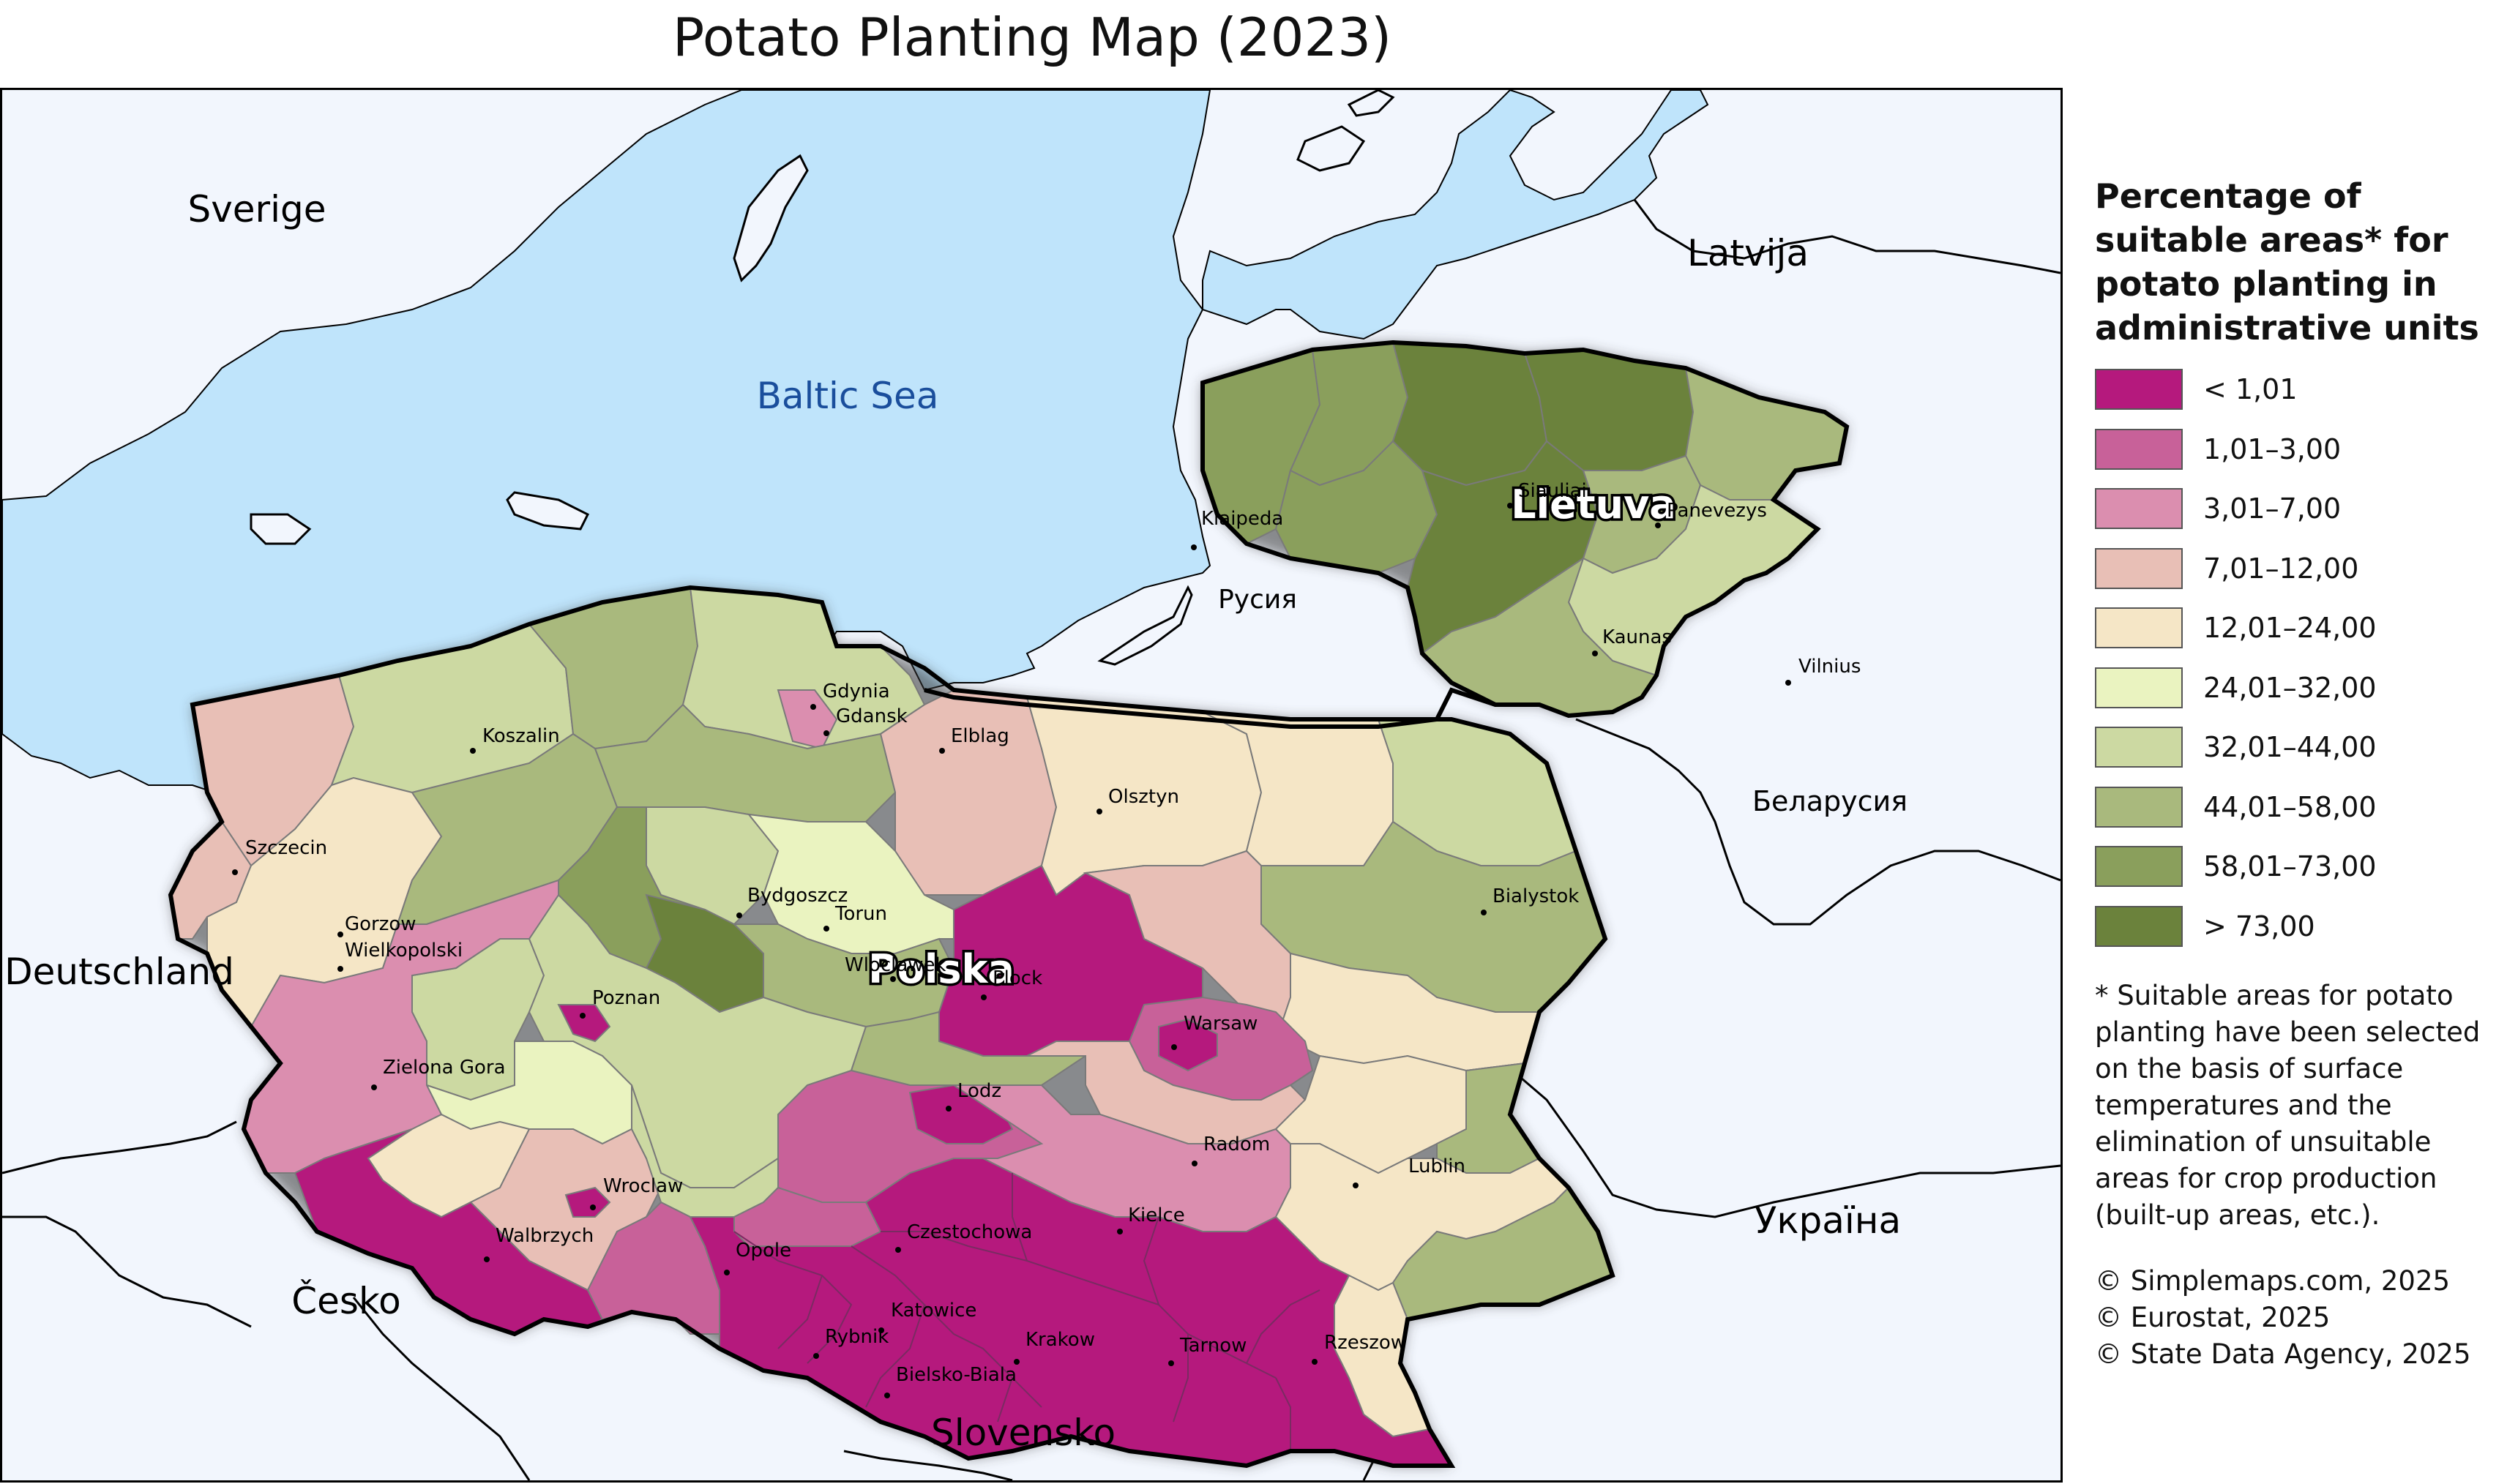  Describe the element at coordinates (377, 925) in the screenshot. I see `city-marker: Gorzow` at that location.